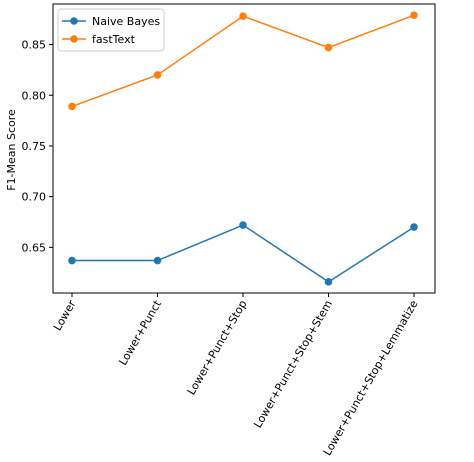 Image resolution: width=474 pixels, height=462 pixels. Describe the element at coordinates (371, 378) in the screenshot. I see `x-tick-label: Lower+Punct+Stop+Lemmatize` at that location.